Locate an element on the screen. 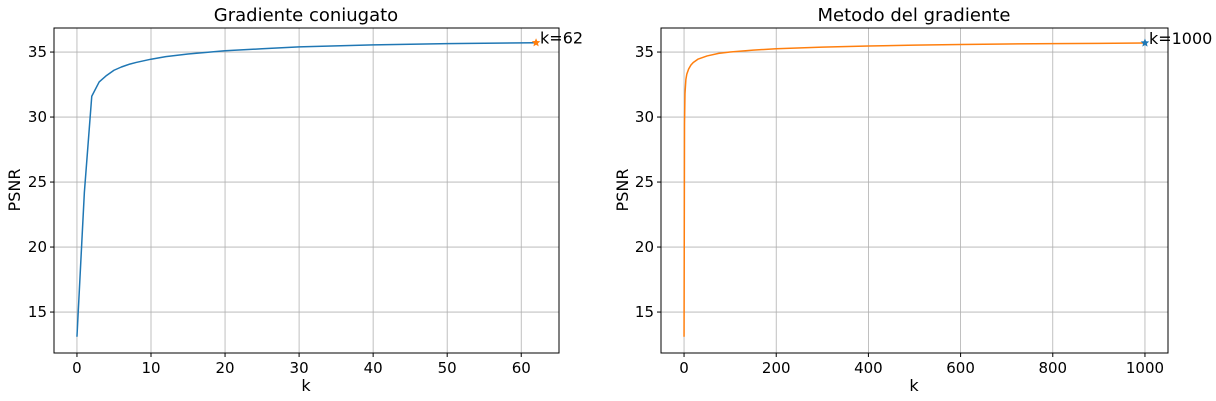 The width and height of the screenshot is (1216, 401). x-tick-label: 400 is located at coordinates (868, 368).